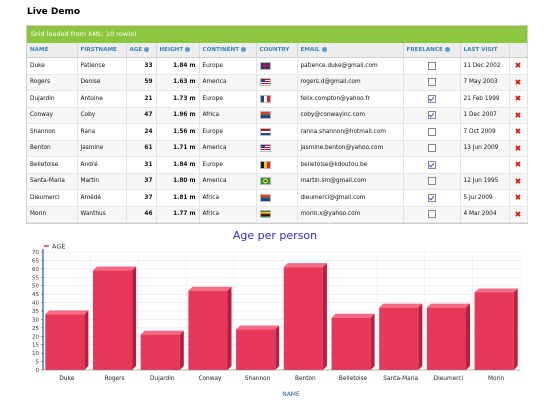  Describe the element at coordinates (141, 165) in the screenshot. I see `cell-age: 31` at that location.